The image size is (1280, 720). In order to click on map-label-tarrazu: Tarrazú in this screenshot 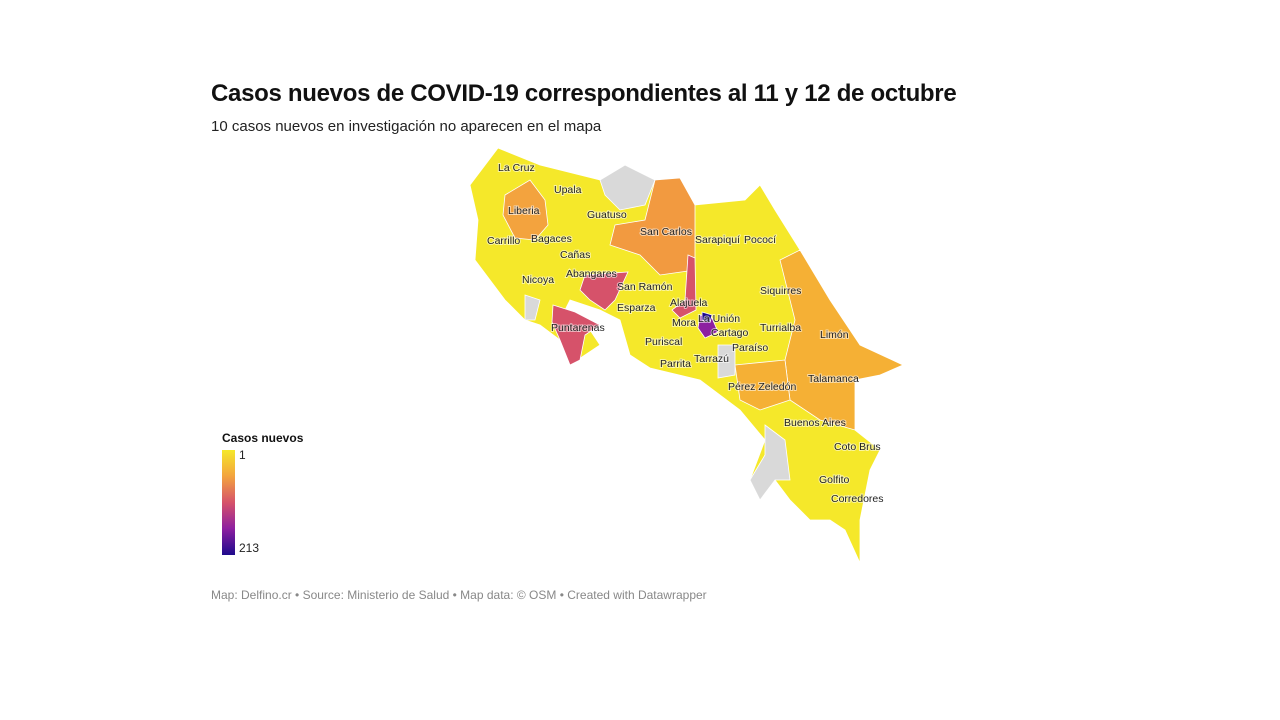, I will do `click(711, 359)`.